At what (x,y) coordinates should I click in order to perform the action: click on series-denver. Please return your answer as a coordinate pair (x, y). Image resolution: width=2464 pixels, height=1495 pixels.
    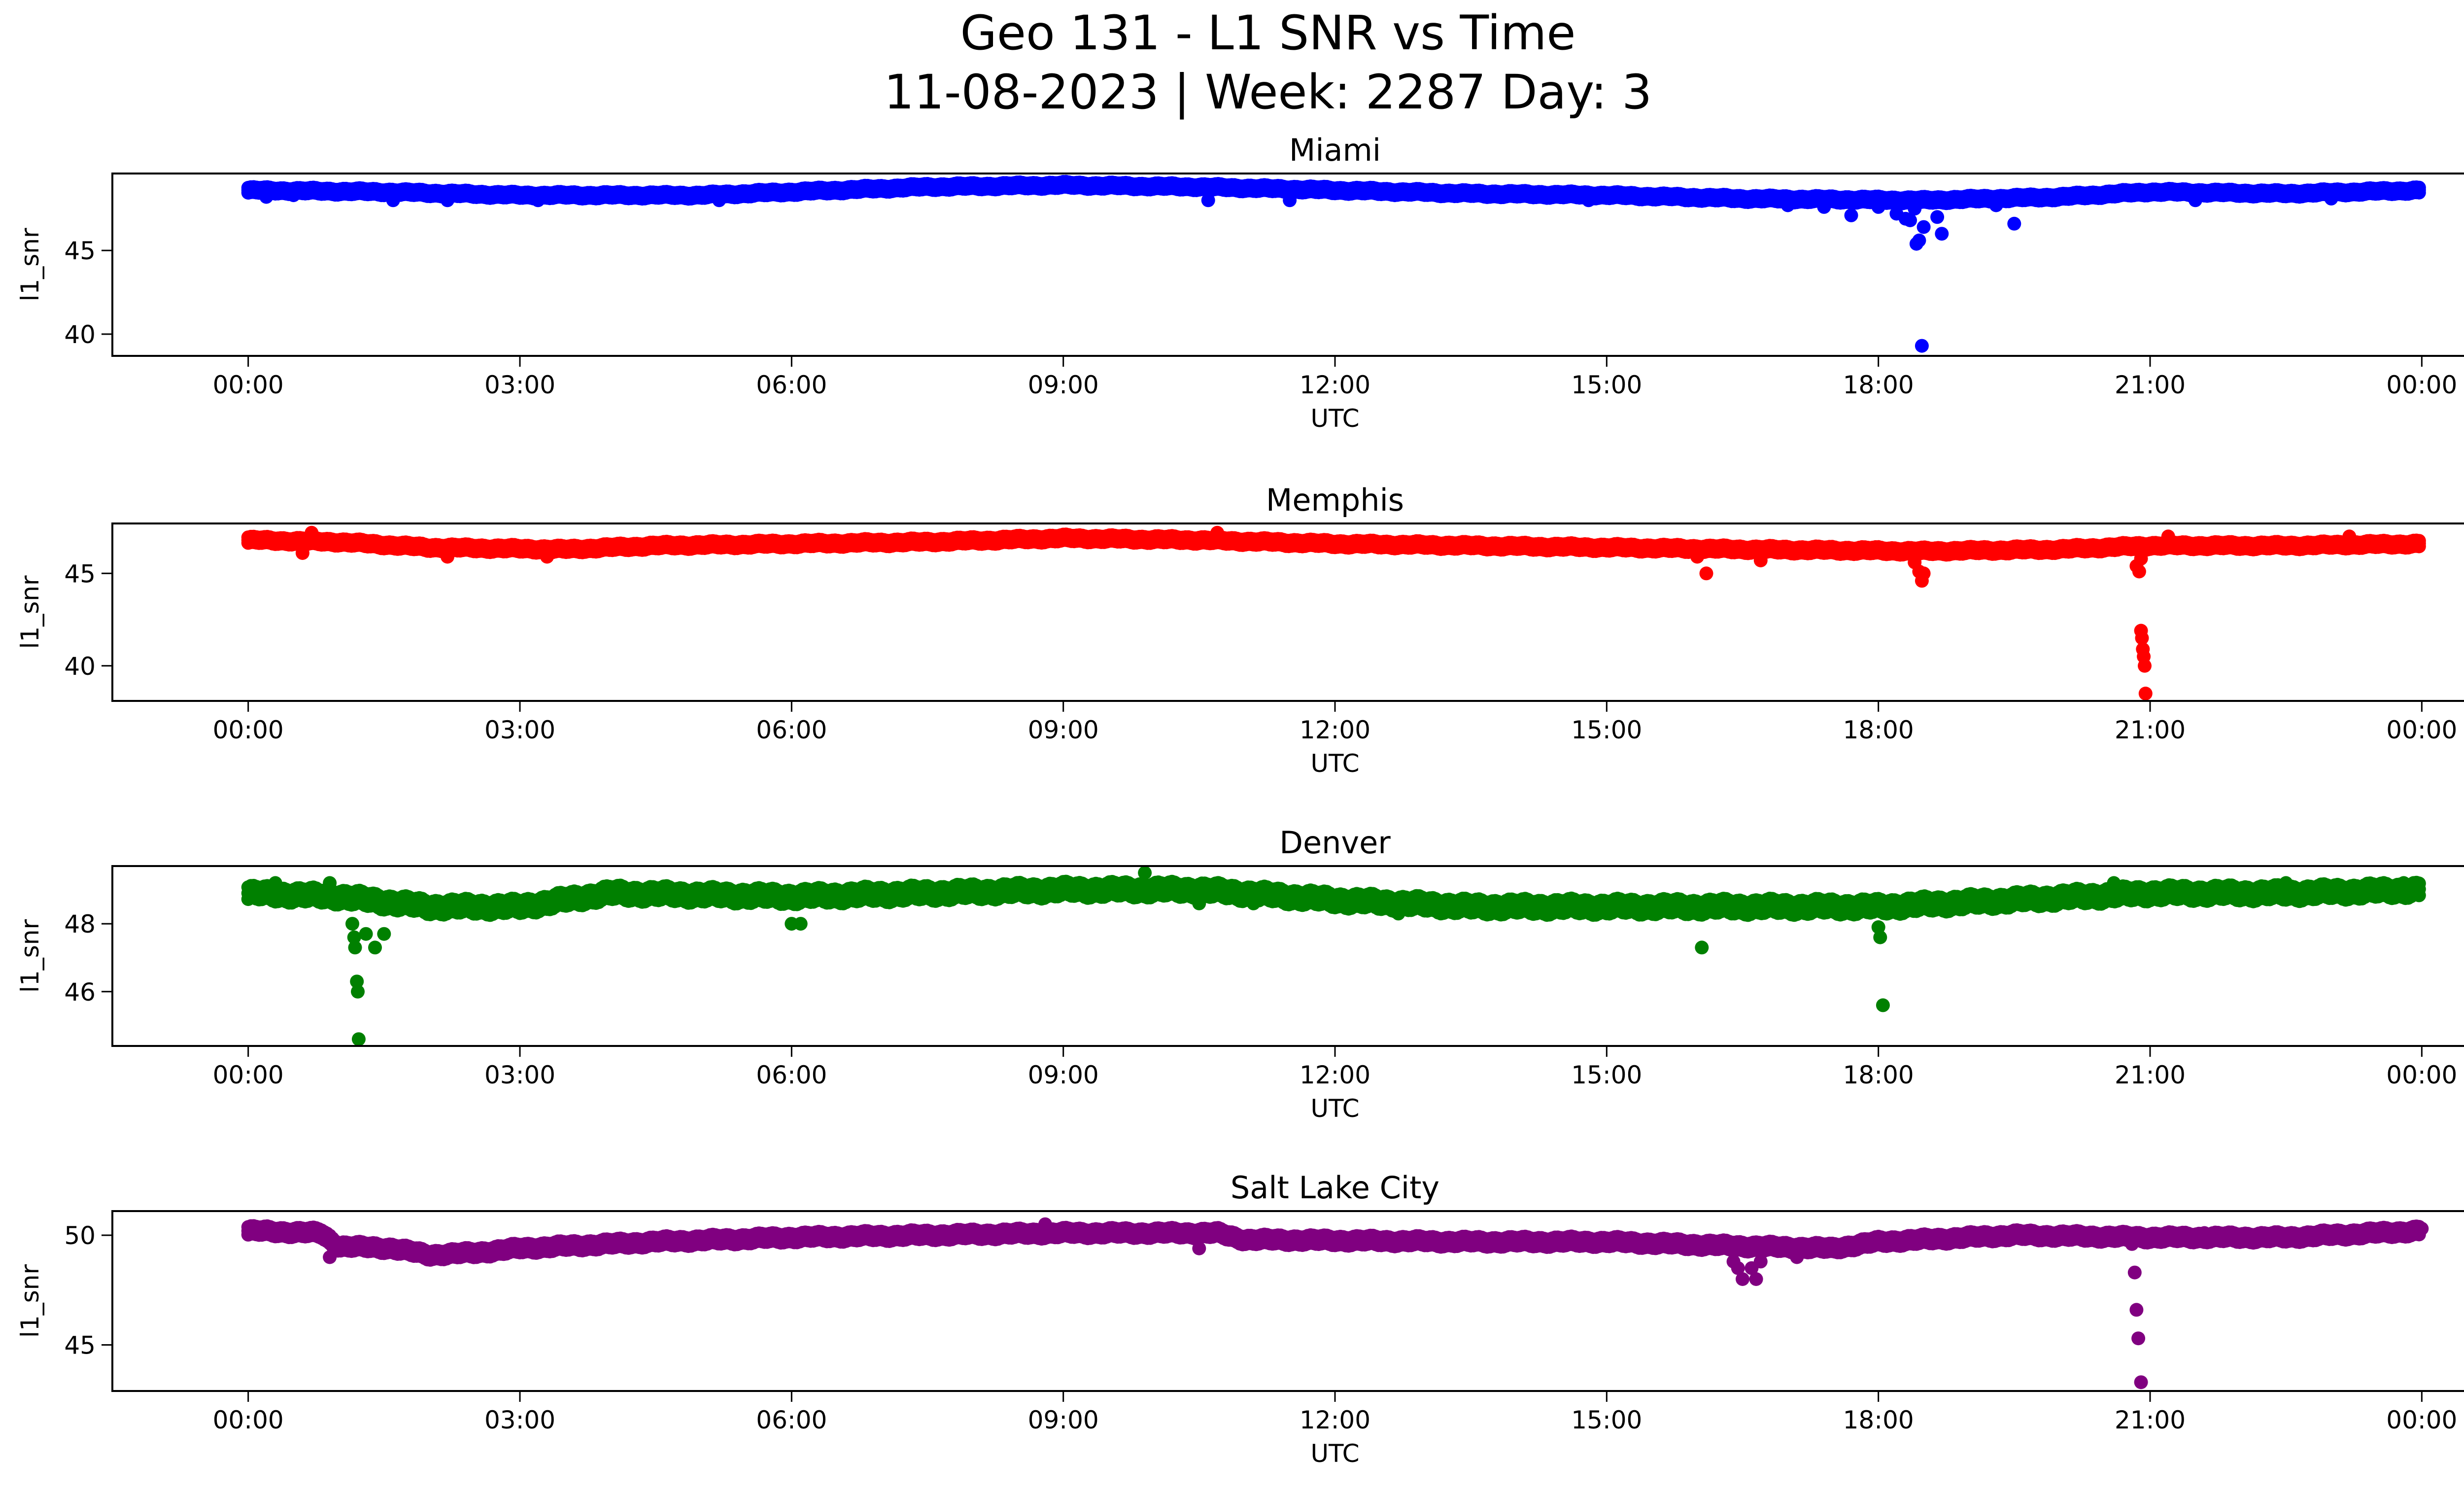
    Looking at the image, I should click on (1333, 956).